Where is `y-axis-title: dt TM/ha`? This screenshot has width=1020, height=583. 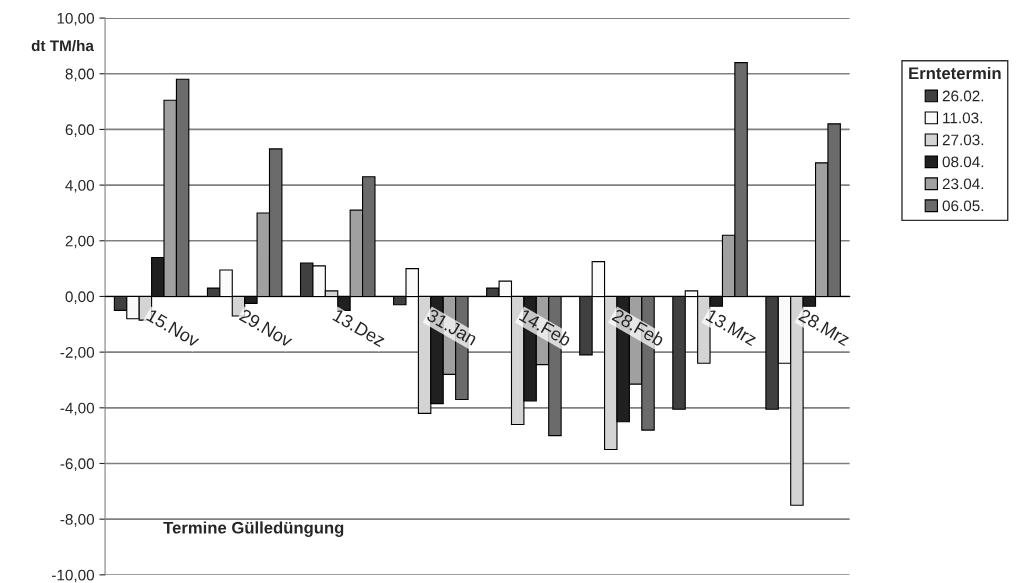
y-axis-title: dt TM/ha is located at coordinates (62, 45).